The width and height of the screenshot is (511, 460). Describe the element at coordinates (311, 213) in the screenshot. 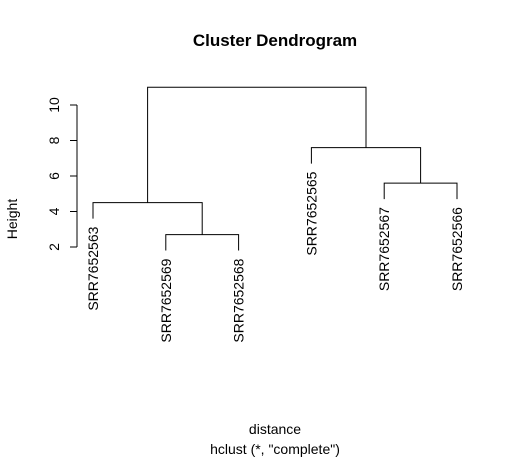

I see `leaf-label: SRR7652565` at that location.